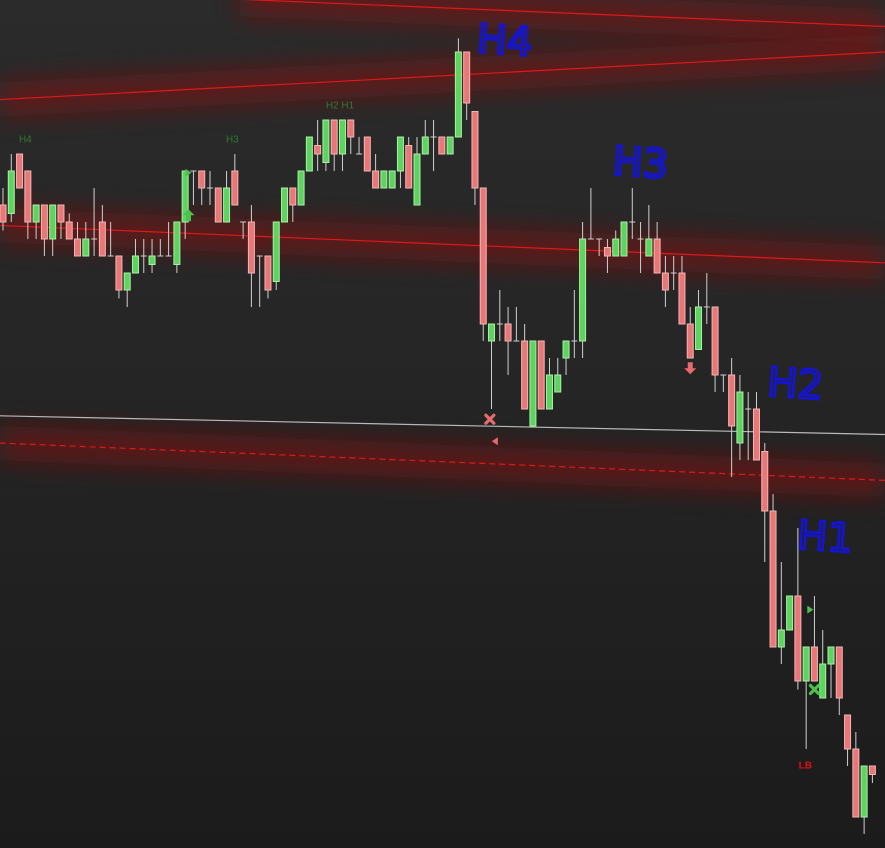 This screenshot has width=885, height=848. I want to click on handwritten-annotation: H1, so click(825, 538).